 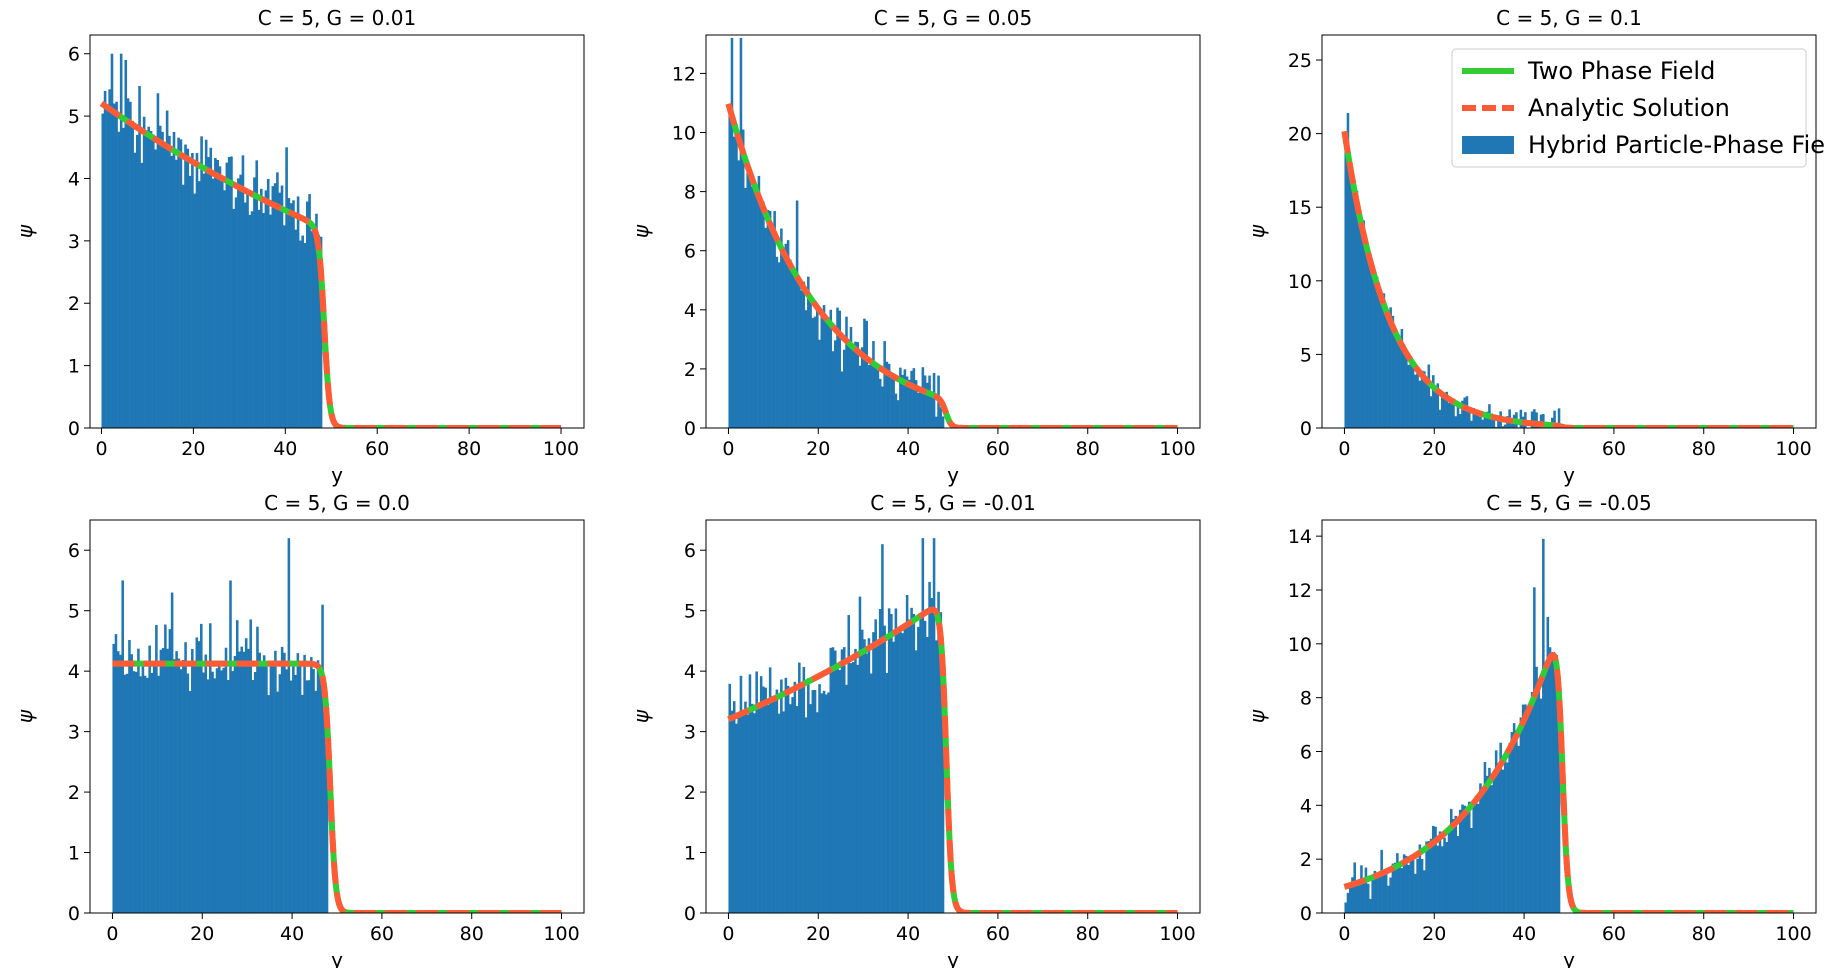 I want to click on plot-area, so click(x=331, y=240).